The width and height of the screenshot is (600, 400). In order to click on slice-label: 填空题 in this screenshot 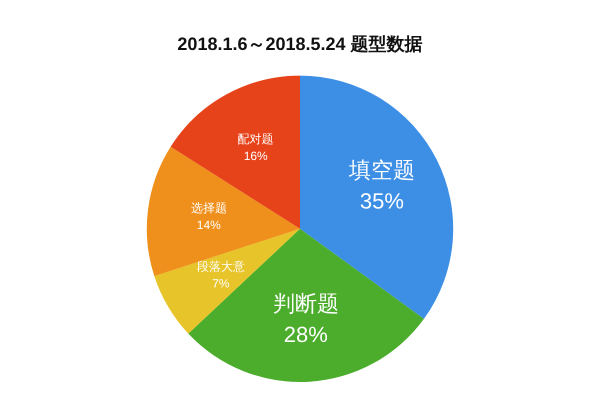, I will do `click(381, 170)`.